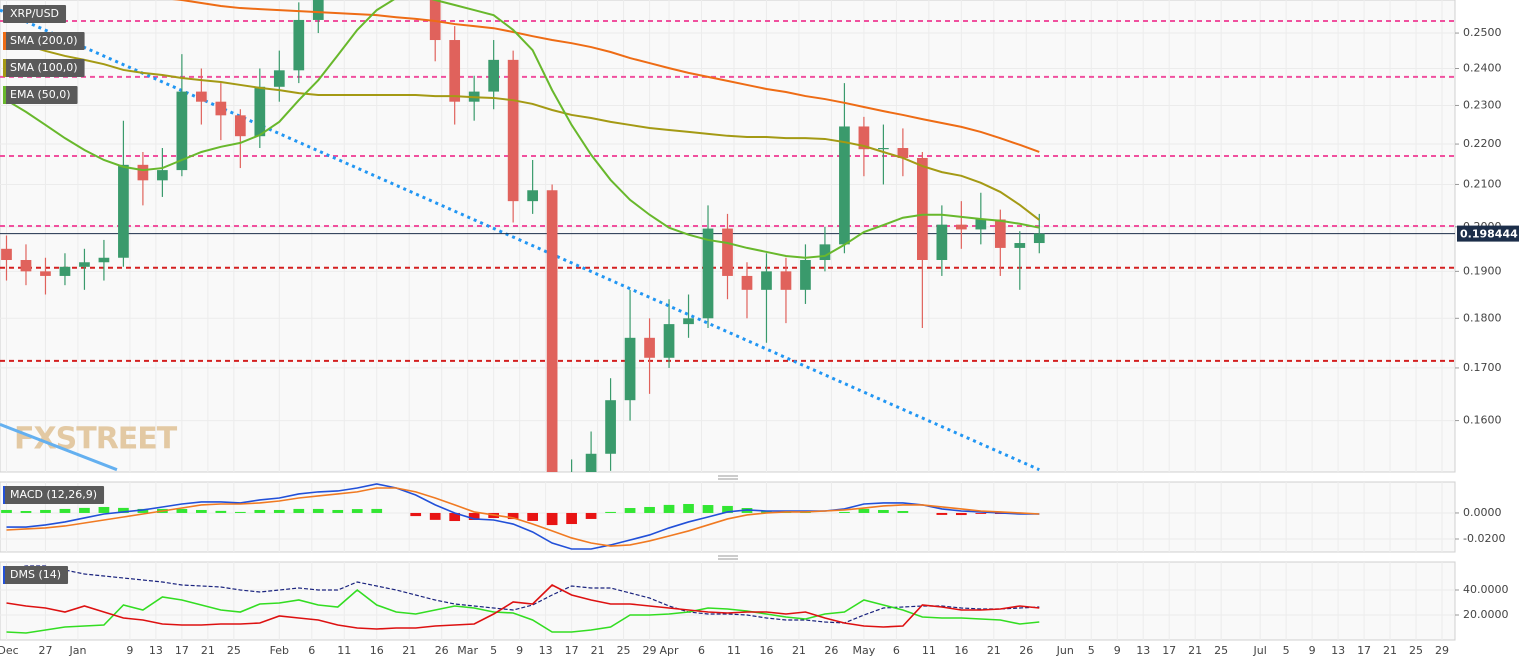 Image resolution: width=1534 pixels, height=662 pixels. Describe the element at coordinates (59, 447) in the screenshot. I see `trendline` at that location.